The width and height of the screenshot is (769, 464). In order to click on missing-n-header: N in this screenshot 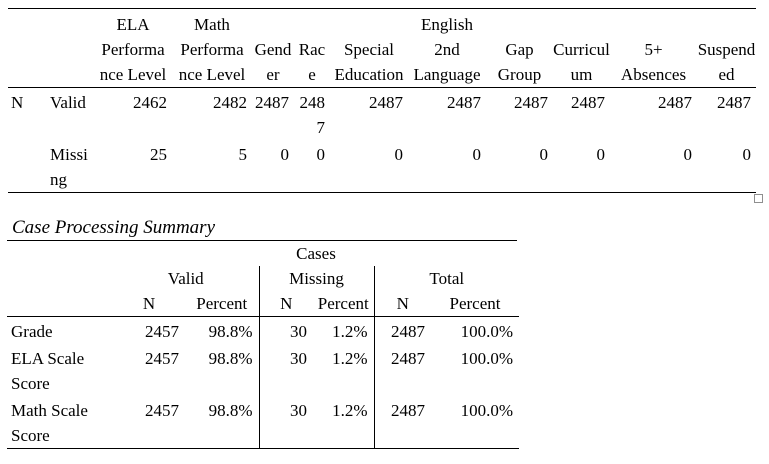, I will do `click(285, 304)`.